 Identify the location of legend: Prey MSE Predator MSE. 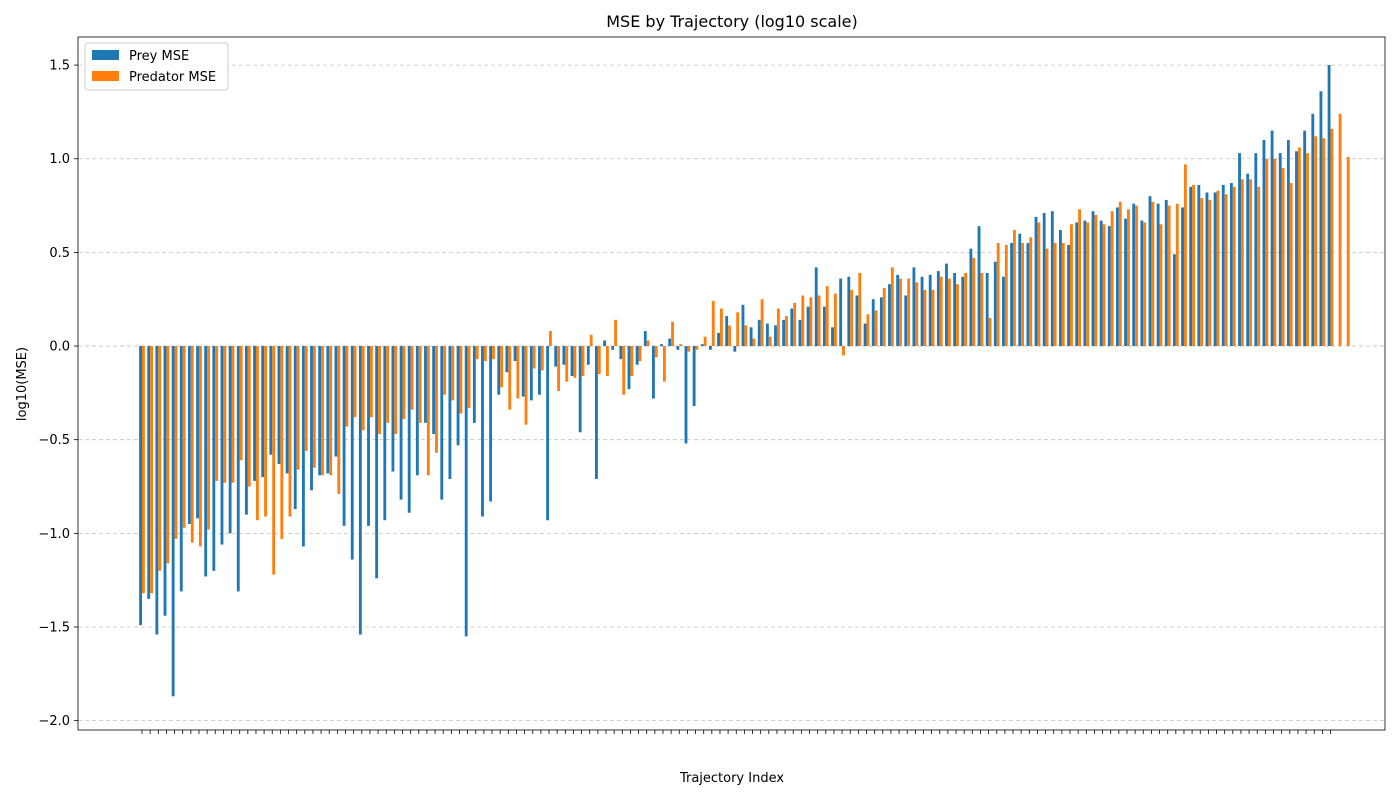
(156, 66).